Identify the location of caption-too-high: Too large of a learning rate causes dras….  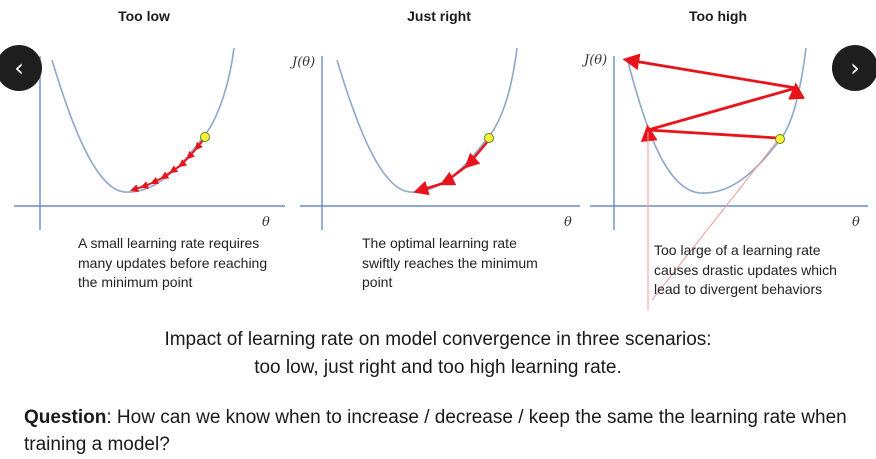
(745, 269).